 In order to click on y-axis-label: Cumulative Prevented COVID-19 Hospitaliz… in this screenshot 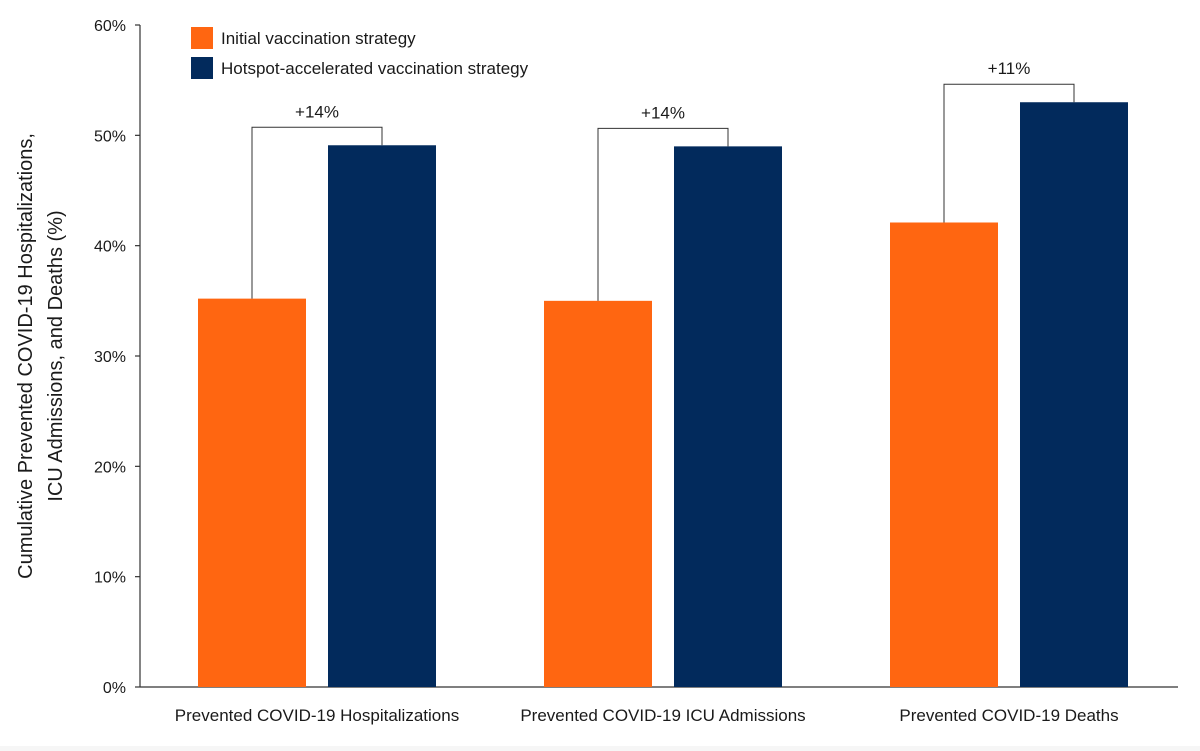, I will do `click(41, 356)`.